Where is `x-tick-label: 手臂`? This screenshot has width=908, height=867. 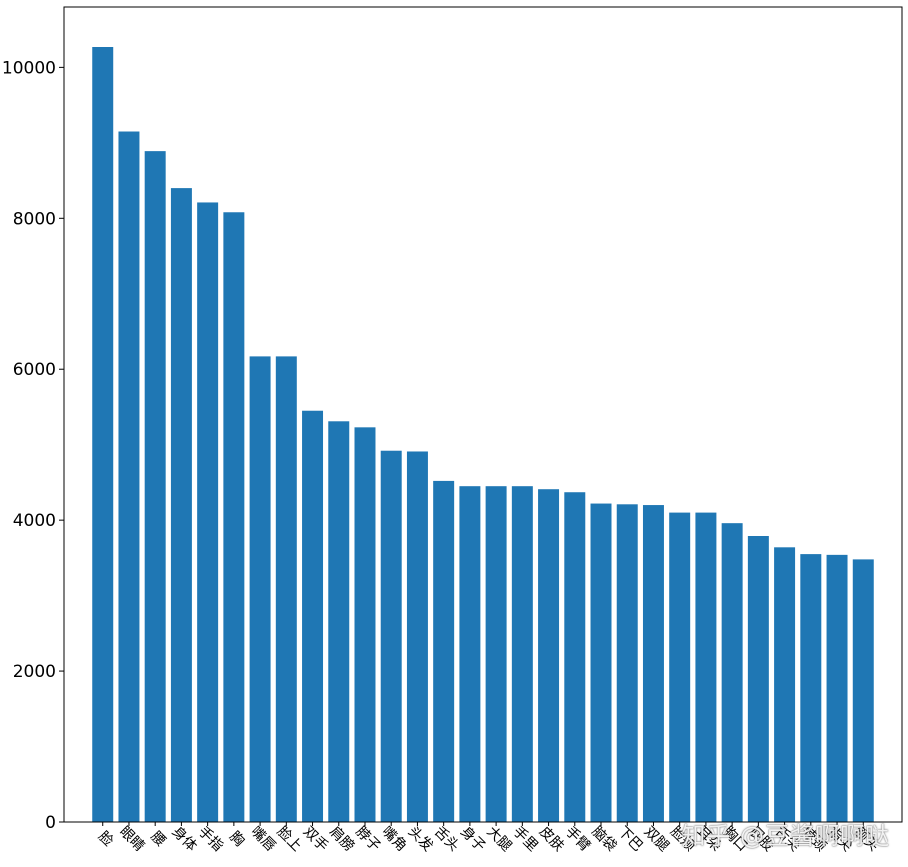
x-tick-label: 手臂 is located at coordinates (577, 839).